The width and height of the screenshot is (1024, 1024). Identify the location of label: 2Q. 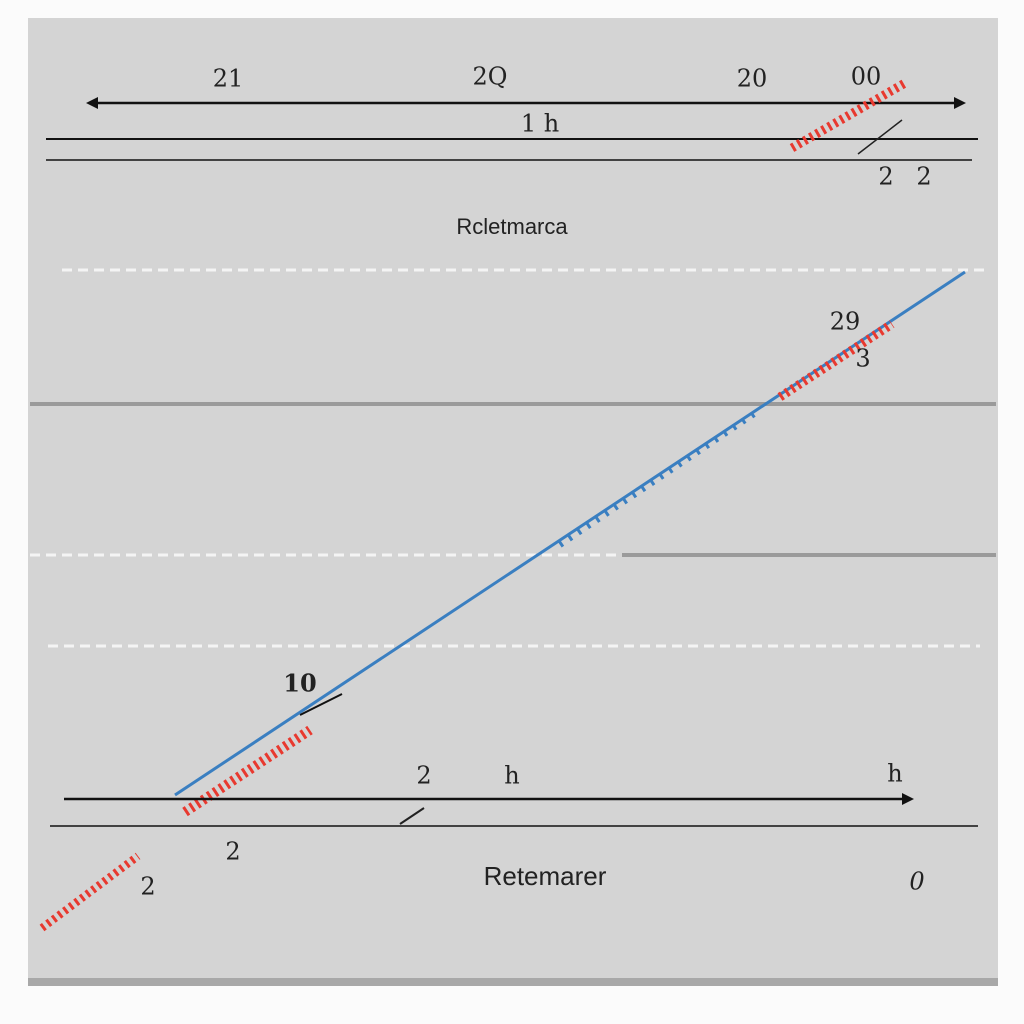
(490, 77).